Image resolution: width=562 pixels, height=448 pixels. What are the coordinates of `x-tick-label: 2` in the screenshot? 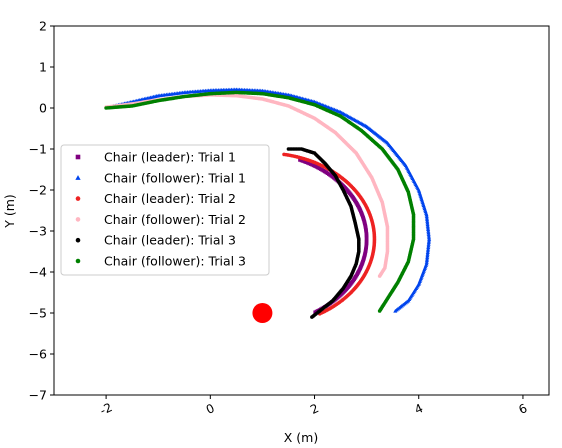 It's located at (314, 409).